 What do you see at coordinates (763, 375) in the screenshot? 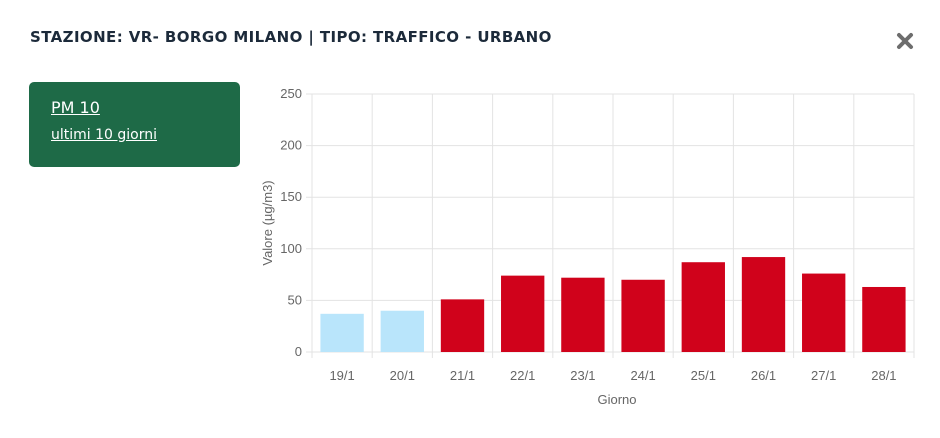
I see `x-tick-label: 26/1` at bounding box center [763, 375].